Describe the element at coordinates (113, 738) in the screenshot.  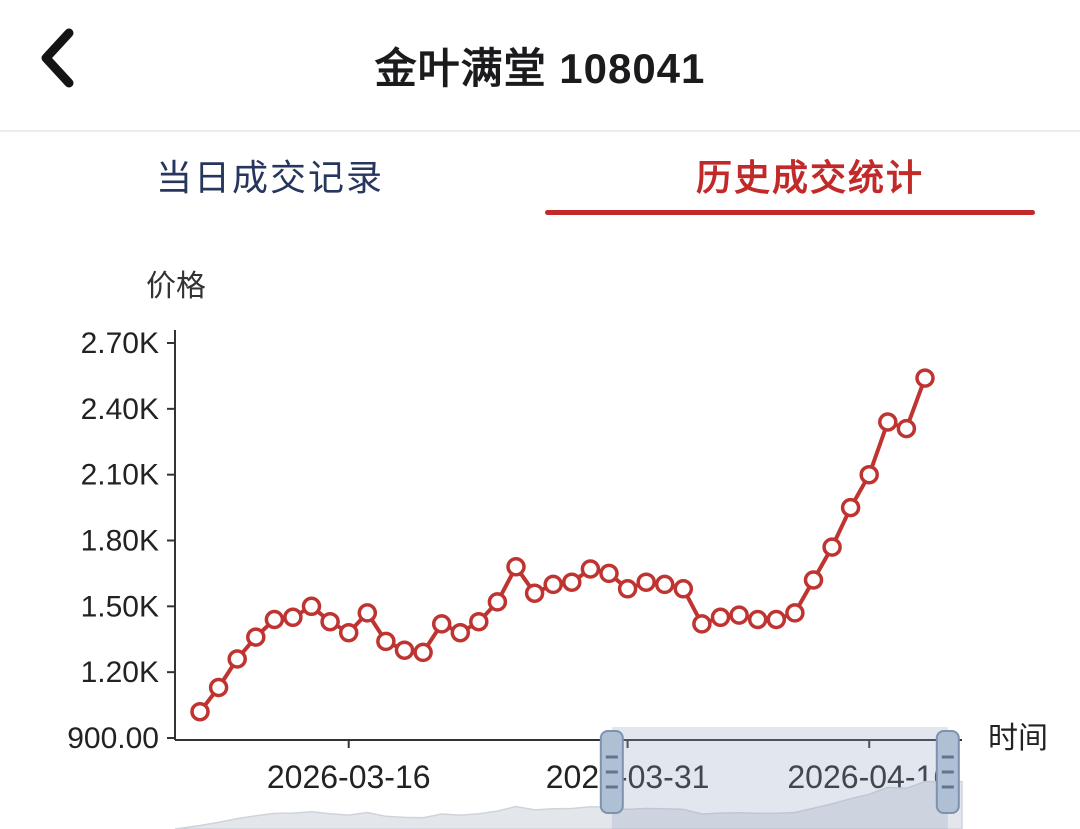
I see `y-tick-label: 900.00` at that location.